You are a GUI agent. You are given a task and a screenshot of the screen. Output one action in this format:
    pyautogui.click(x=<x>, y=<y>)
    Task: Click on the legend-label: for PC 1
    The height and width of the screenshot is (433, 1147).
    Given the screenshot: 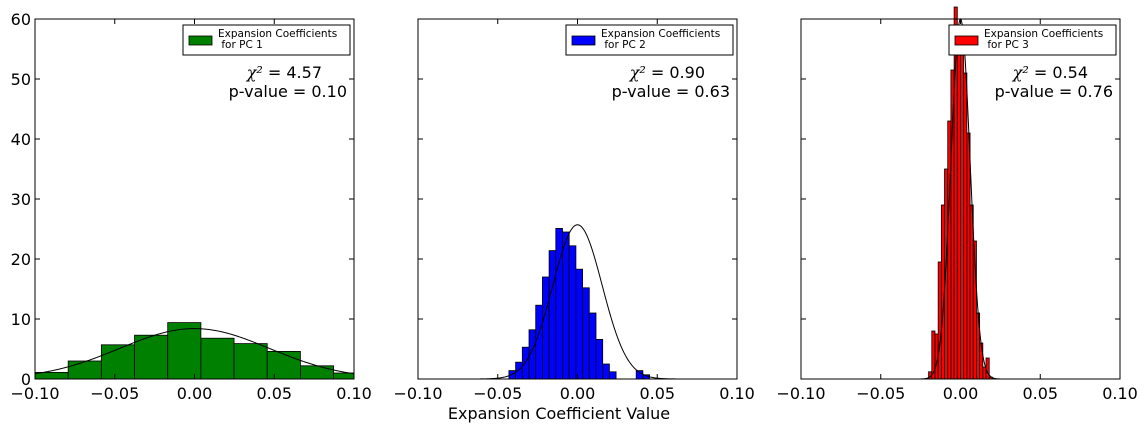 What is the action you would take?
    pyautogui.click(x=240, y=45)
    